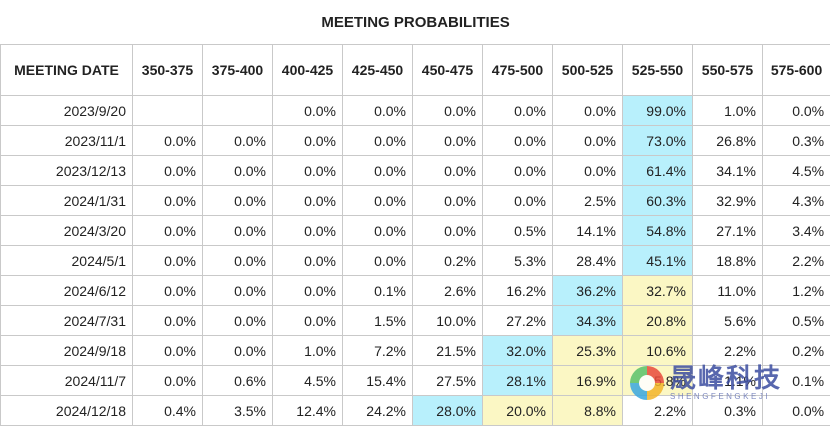 Image resolution: width=830 pixels, height=426 pixels. What do you see at coordinates (588, 70) in the screenshot?
I see `column-header-500-525: 500-525` at bounding box center [588, 70].